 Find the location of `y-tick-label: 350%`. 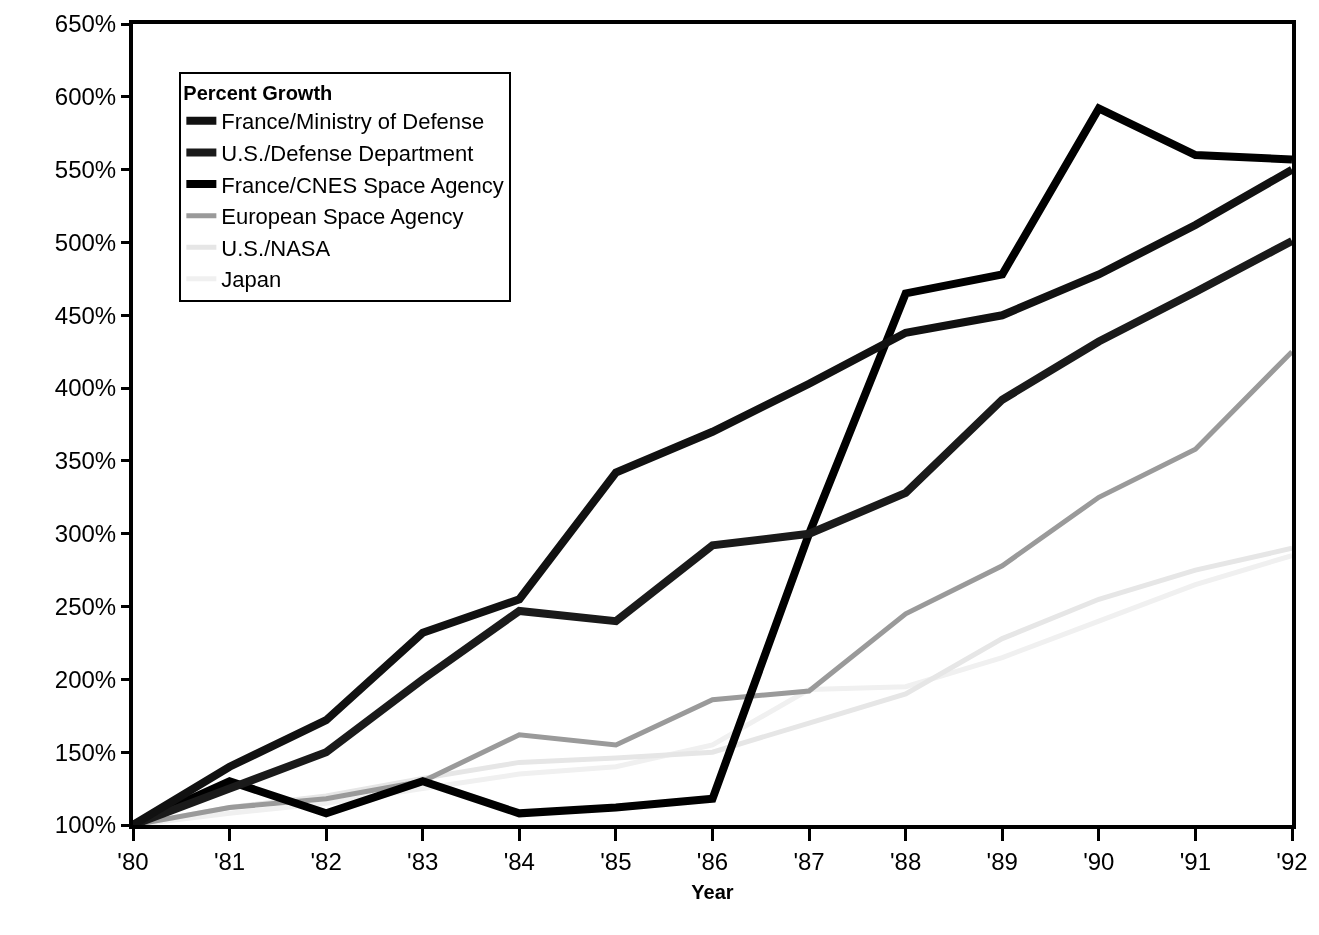

y-tick-label: 350% is located at coordinates (85, 461).